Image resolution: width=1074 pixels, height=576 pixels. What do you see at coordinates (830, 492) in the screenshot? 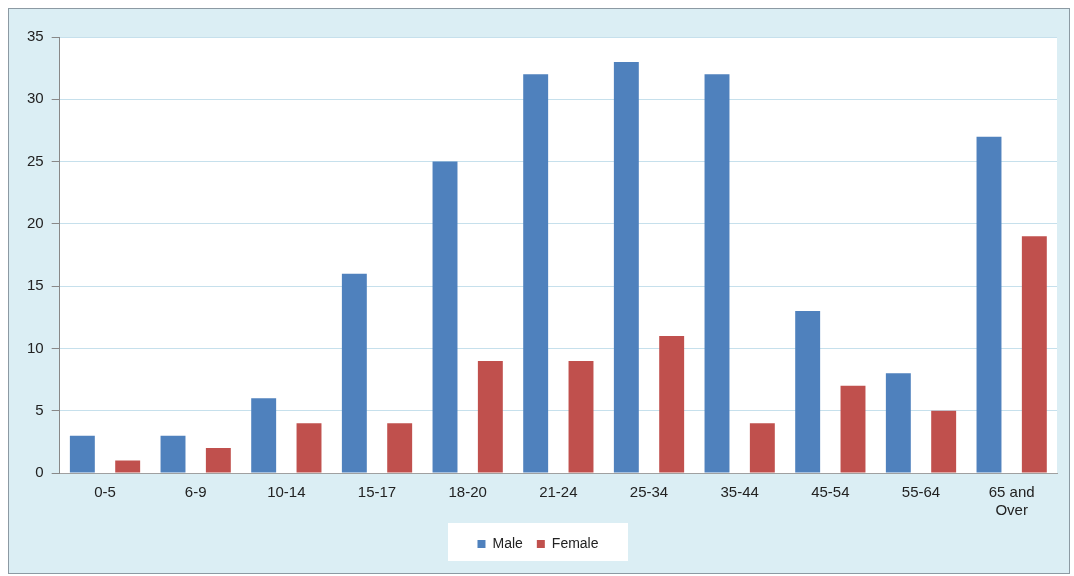
I see `x-tick-label: 45-54` at bounding box center [830, 492].